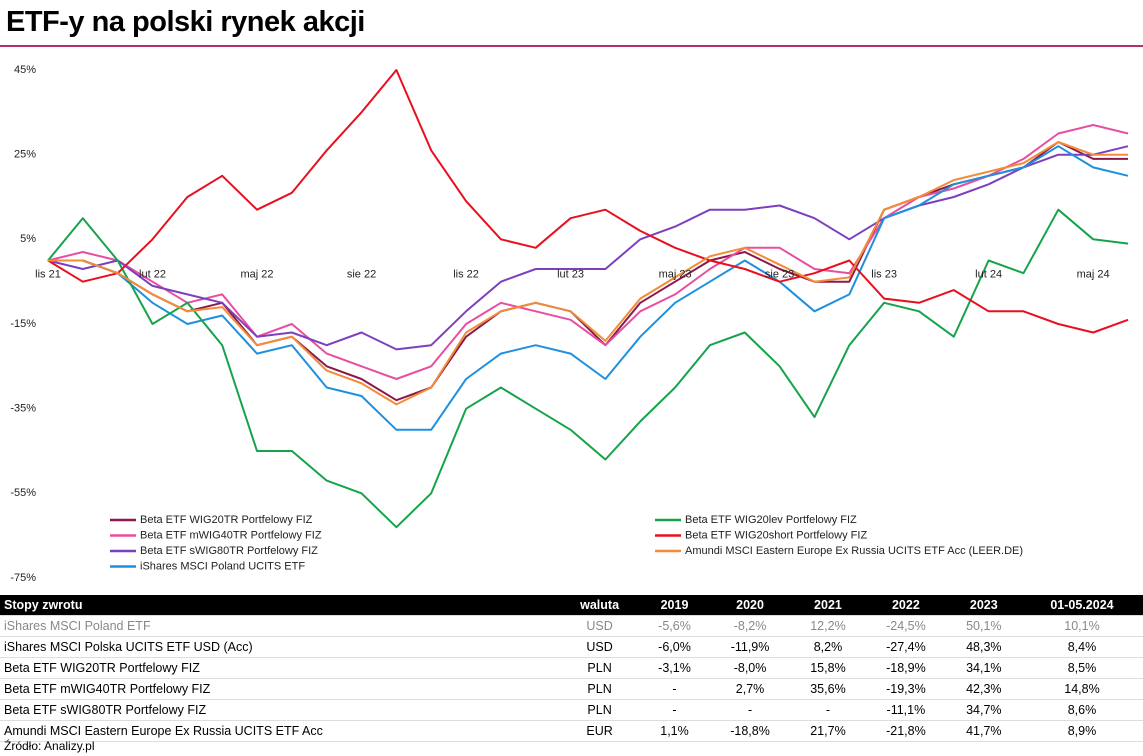  What do you see at coordinates (884, 274) in the screenshot?
I see `x-tick-label: lis 23` at bounding box center [884, 274].